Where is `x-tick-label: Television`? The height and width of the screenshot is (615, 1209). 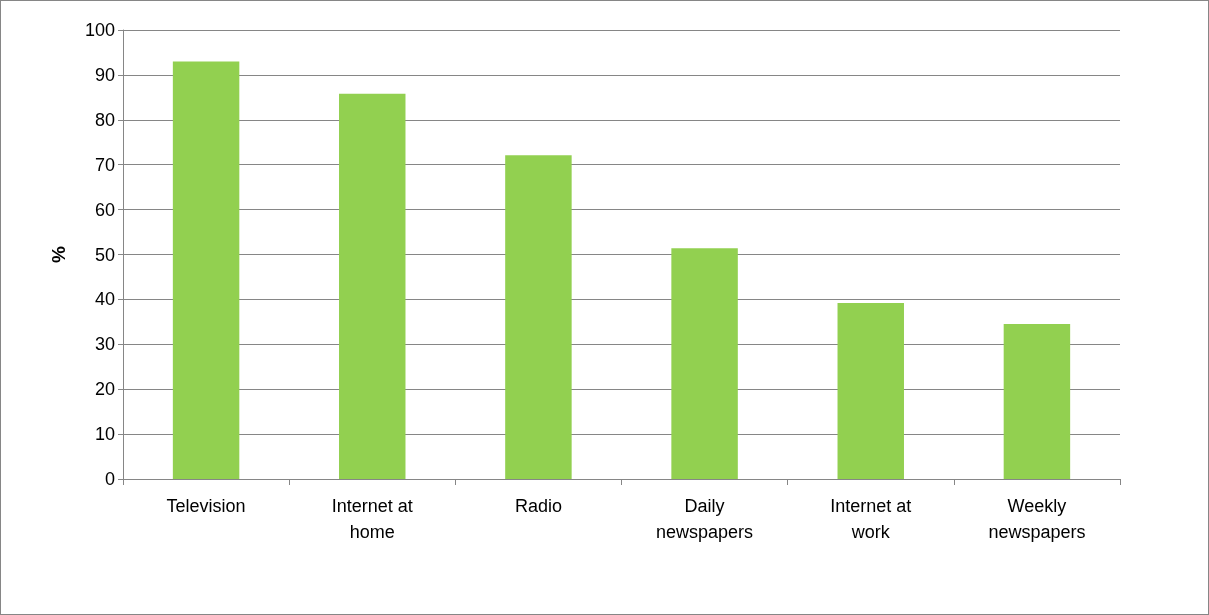
x-tick-label: Television is located at coordinates (206, 506).